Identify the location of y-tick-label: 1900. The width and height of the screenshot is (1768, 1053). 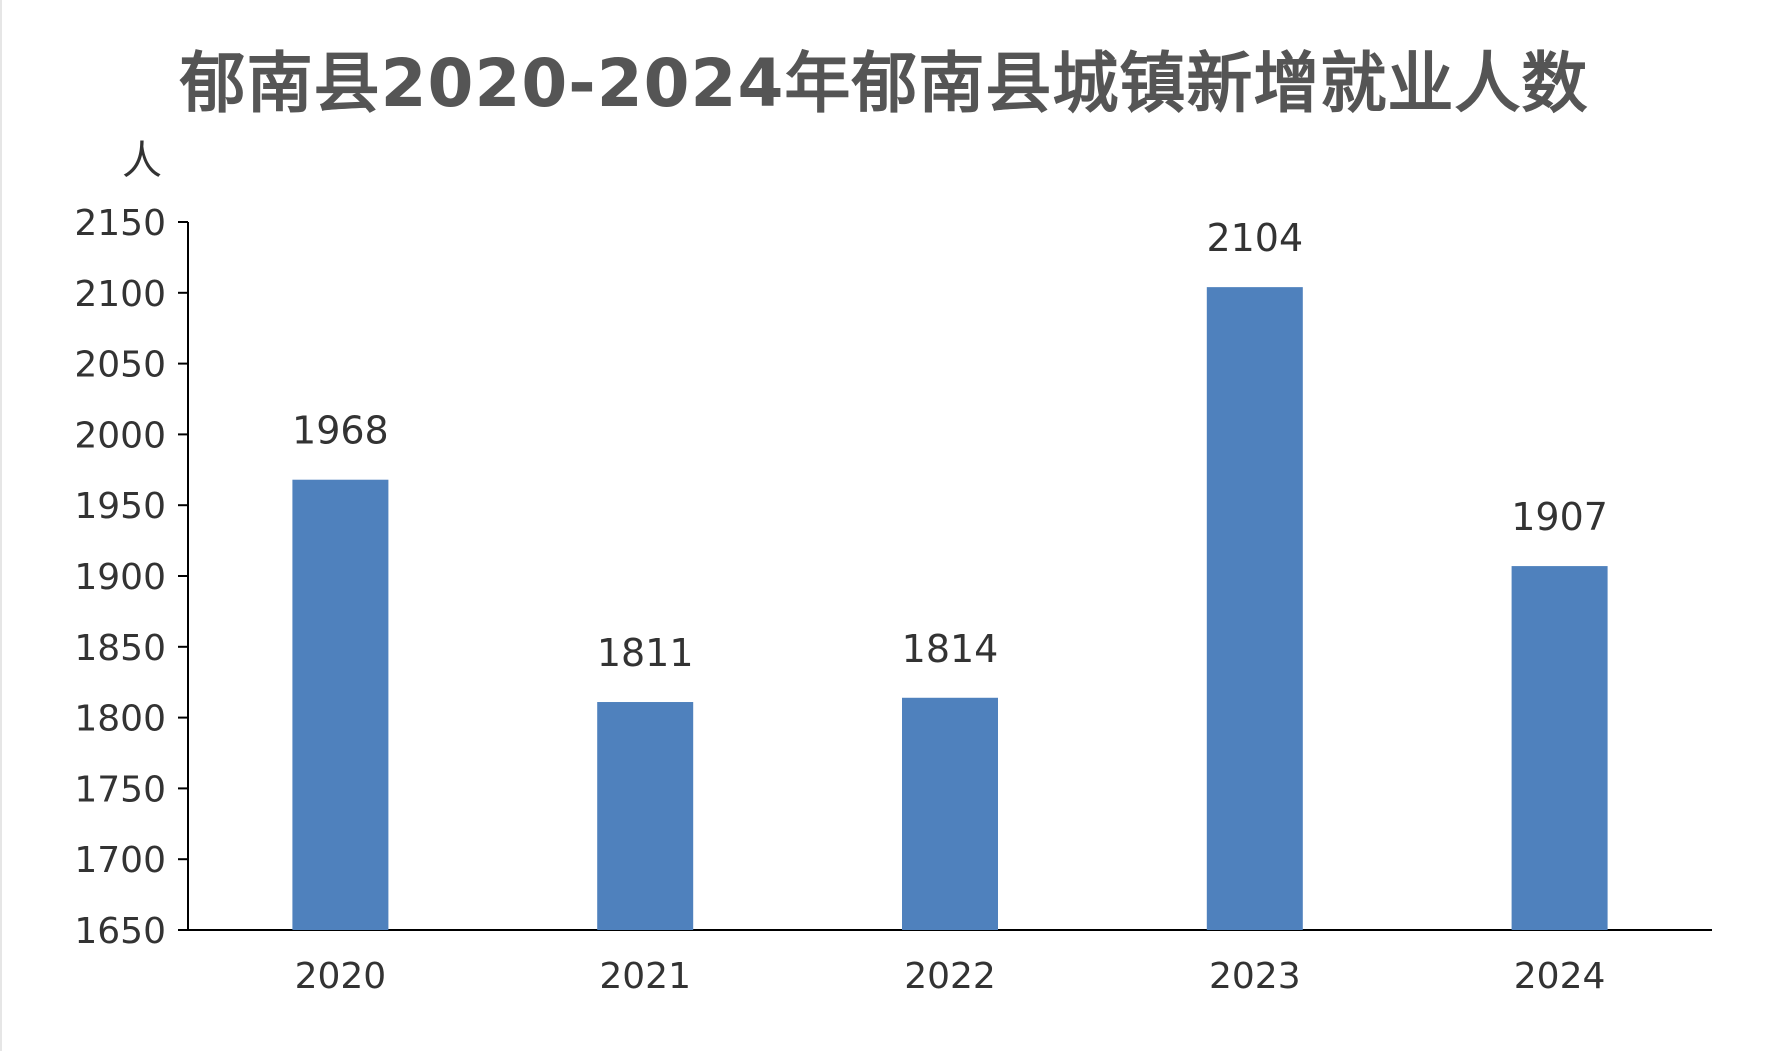
(120, 577).